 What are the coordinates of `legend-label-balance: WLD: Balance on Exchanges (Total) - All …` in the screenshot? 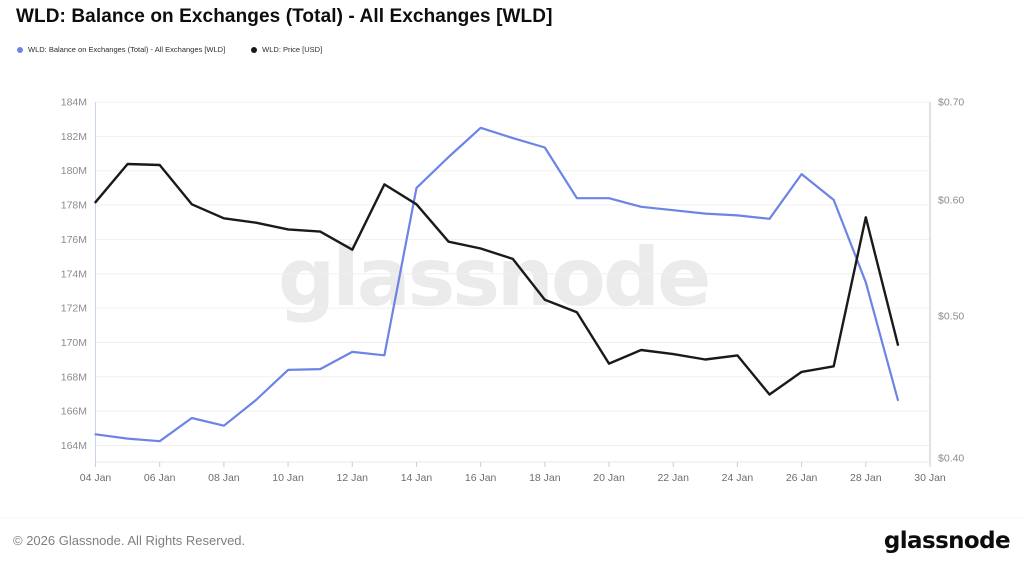 It's located at (127, 49).